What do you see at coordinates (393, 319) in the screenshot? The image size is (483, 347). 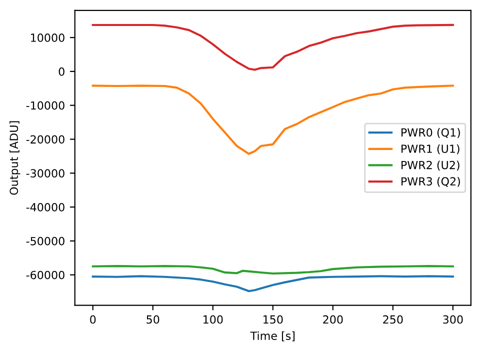 I see `x-tick-label: 250` at bounding box center [393, 319].